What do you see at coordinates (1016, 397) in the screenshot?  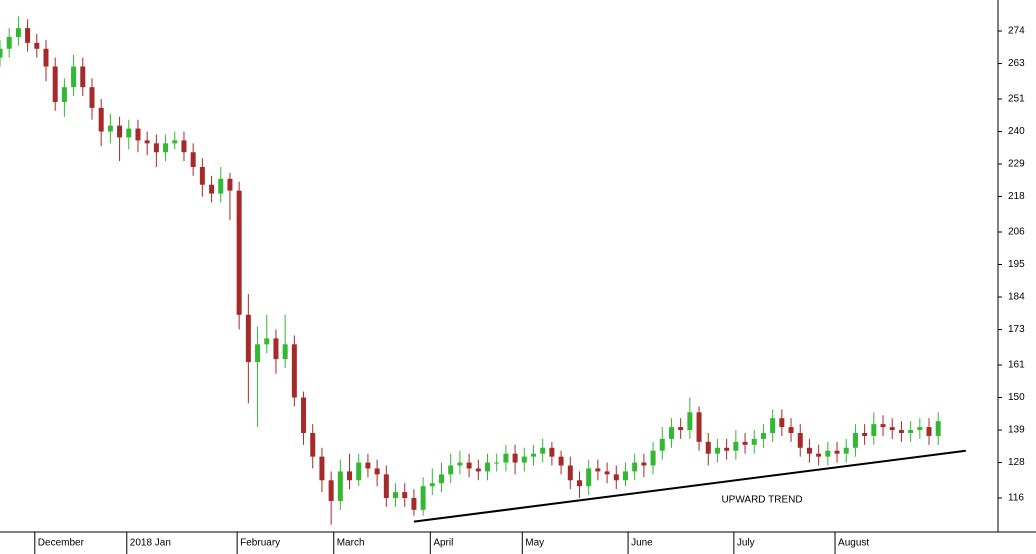 I see `y-tick-label: 150` at bounding box center [1016, 397].